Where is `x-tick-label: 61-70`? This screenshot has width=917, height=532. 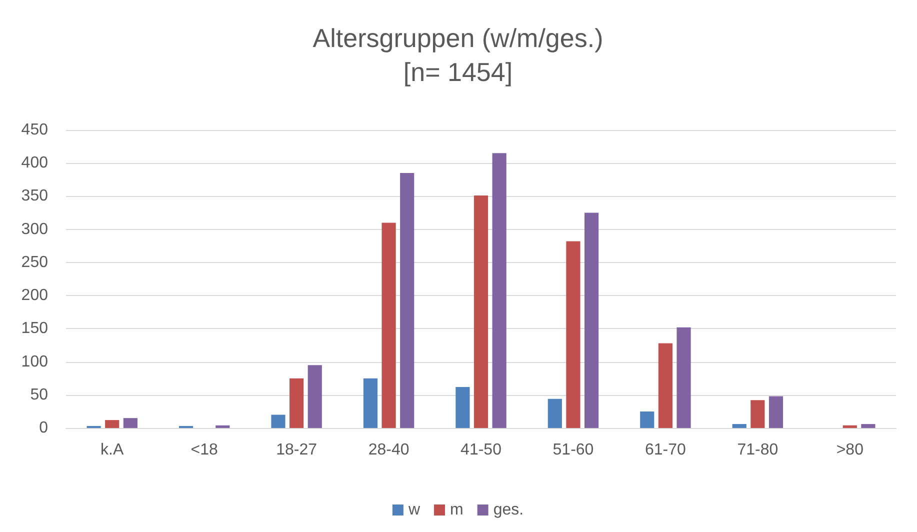 x-tick-label: 61-70 is located at coordinates (665, 450).